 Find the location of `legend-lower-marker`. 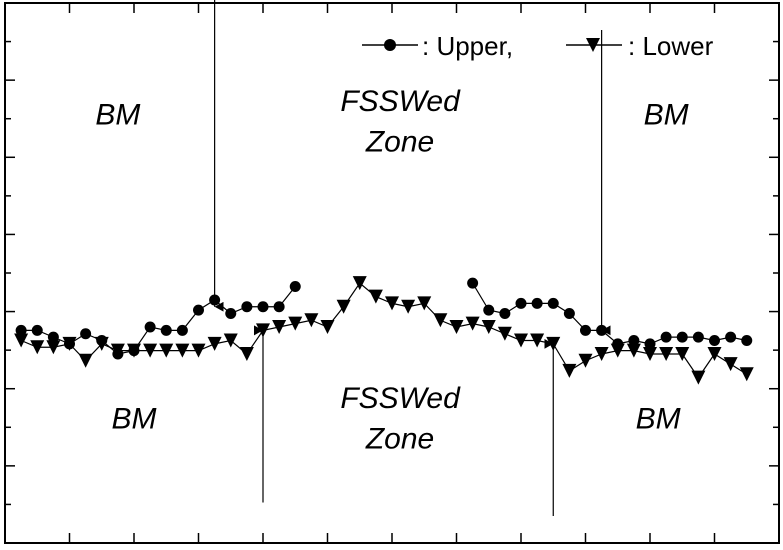

legend-lower-marker is located at coordinates (593, 45).